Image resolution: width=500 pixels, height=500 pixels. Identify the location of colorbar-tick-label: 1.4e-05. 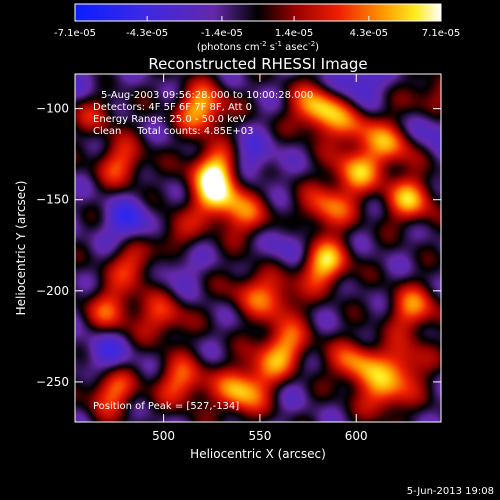
(294, 33).